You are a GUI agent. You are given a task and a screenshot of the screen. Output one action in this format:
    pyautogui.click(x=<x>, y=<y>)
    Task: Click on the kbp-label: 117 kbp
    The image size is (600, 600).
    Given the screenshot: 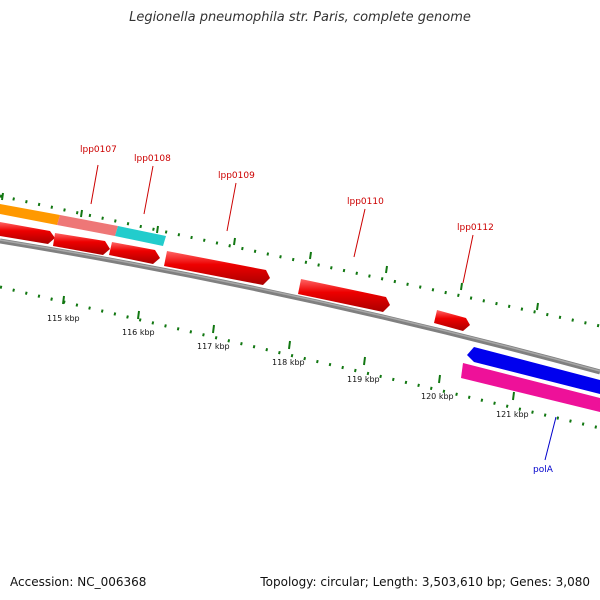 What is the action you would take?
    pyautogui.click(x=213, y=346)
    